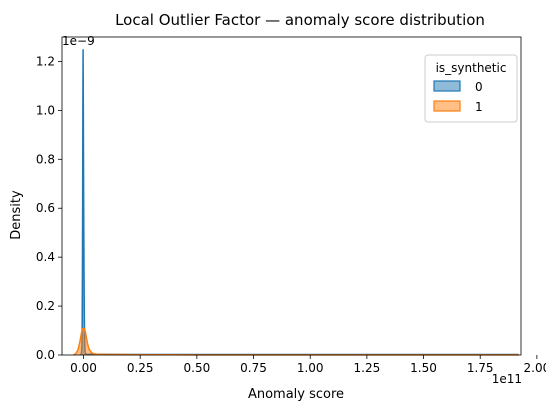 The image size is (546, 408). Describe the element at coordinates (423, 368) in the screenshot. I see `x-tick-label: 1.50` at that location.